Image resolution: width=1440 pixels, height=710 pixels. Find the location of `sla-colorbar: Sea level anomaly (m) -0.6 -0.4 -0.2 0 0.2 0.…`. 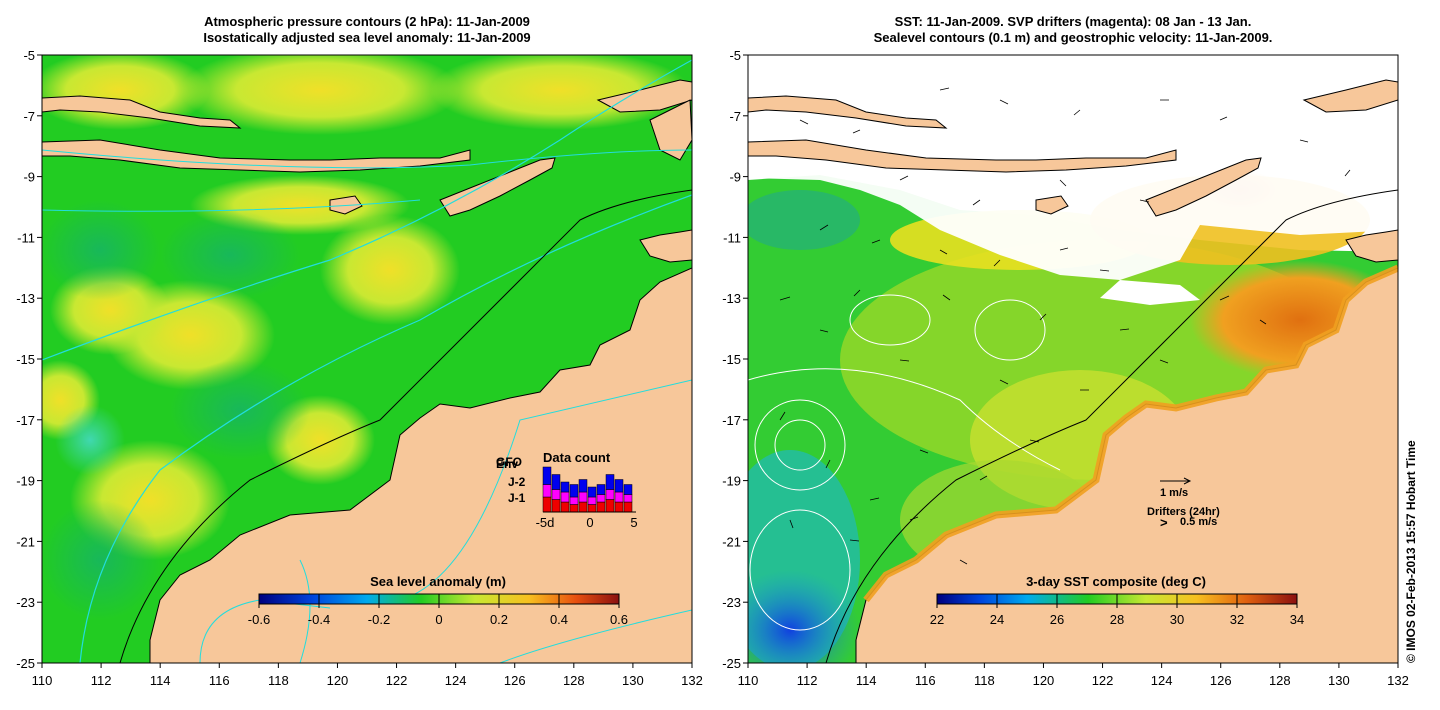

sla-colorbar: Sea level anomaly (m) -0.6 -0.4 -0.2 0 0.2 0.… is located at coordinates (438, 600).